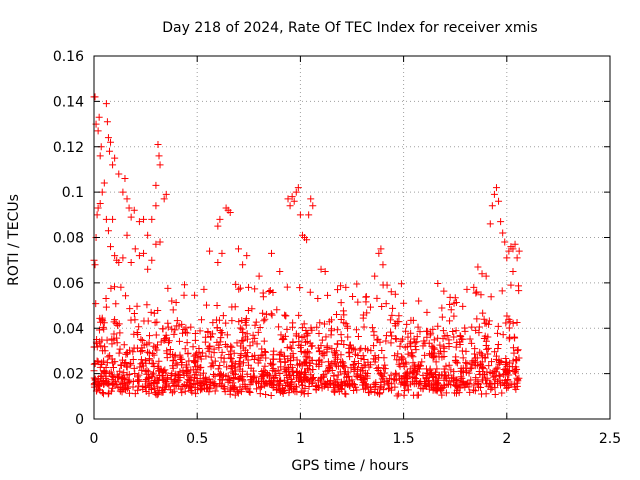 The image size is (640, 480). What do you see at coordinates (68, 239) in the screenshot?
I see `y-tick-label: 0.08` at bounding box center [68, 239].